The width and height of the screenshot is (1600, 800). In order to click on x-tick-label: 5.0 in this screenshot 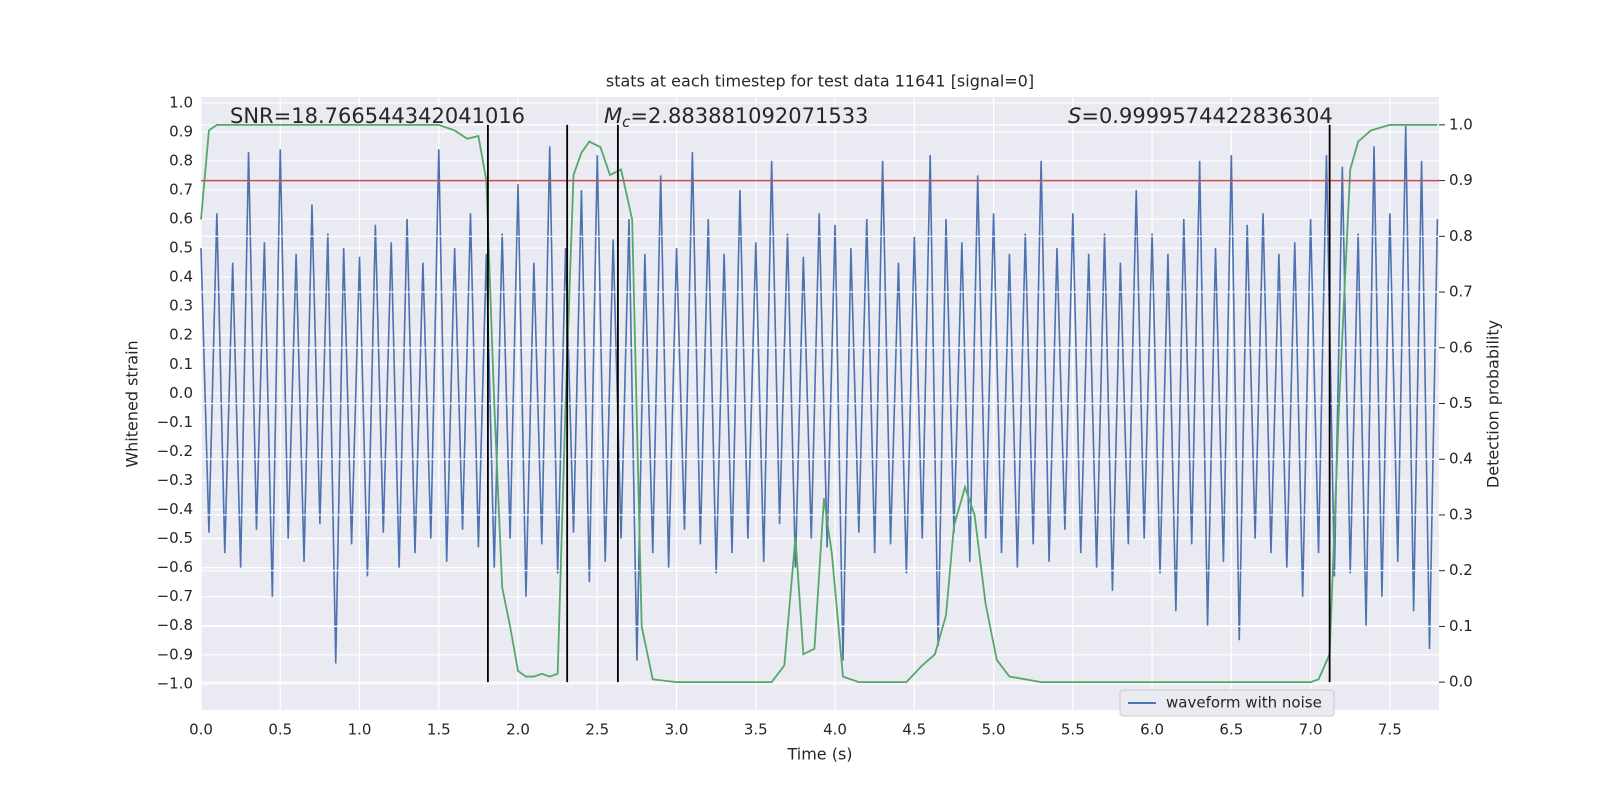, I will do `click(994, 730)`.